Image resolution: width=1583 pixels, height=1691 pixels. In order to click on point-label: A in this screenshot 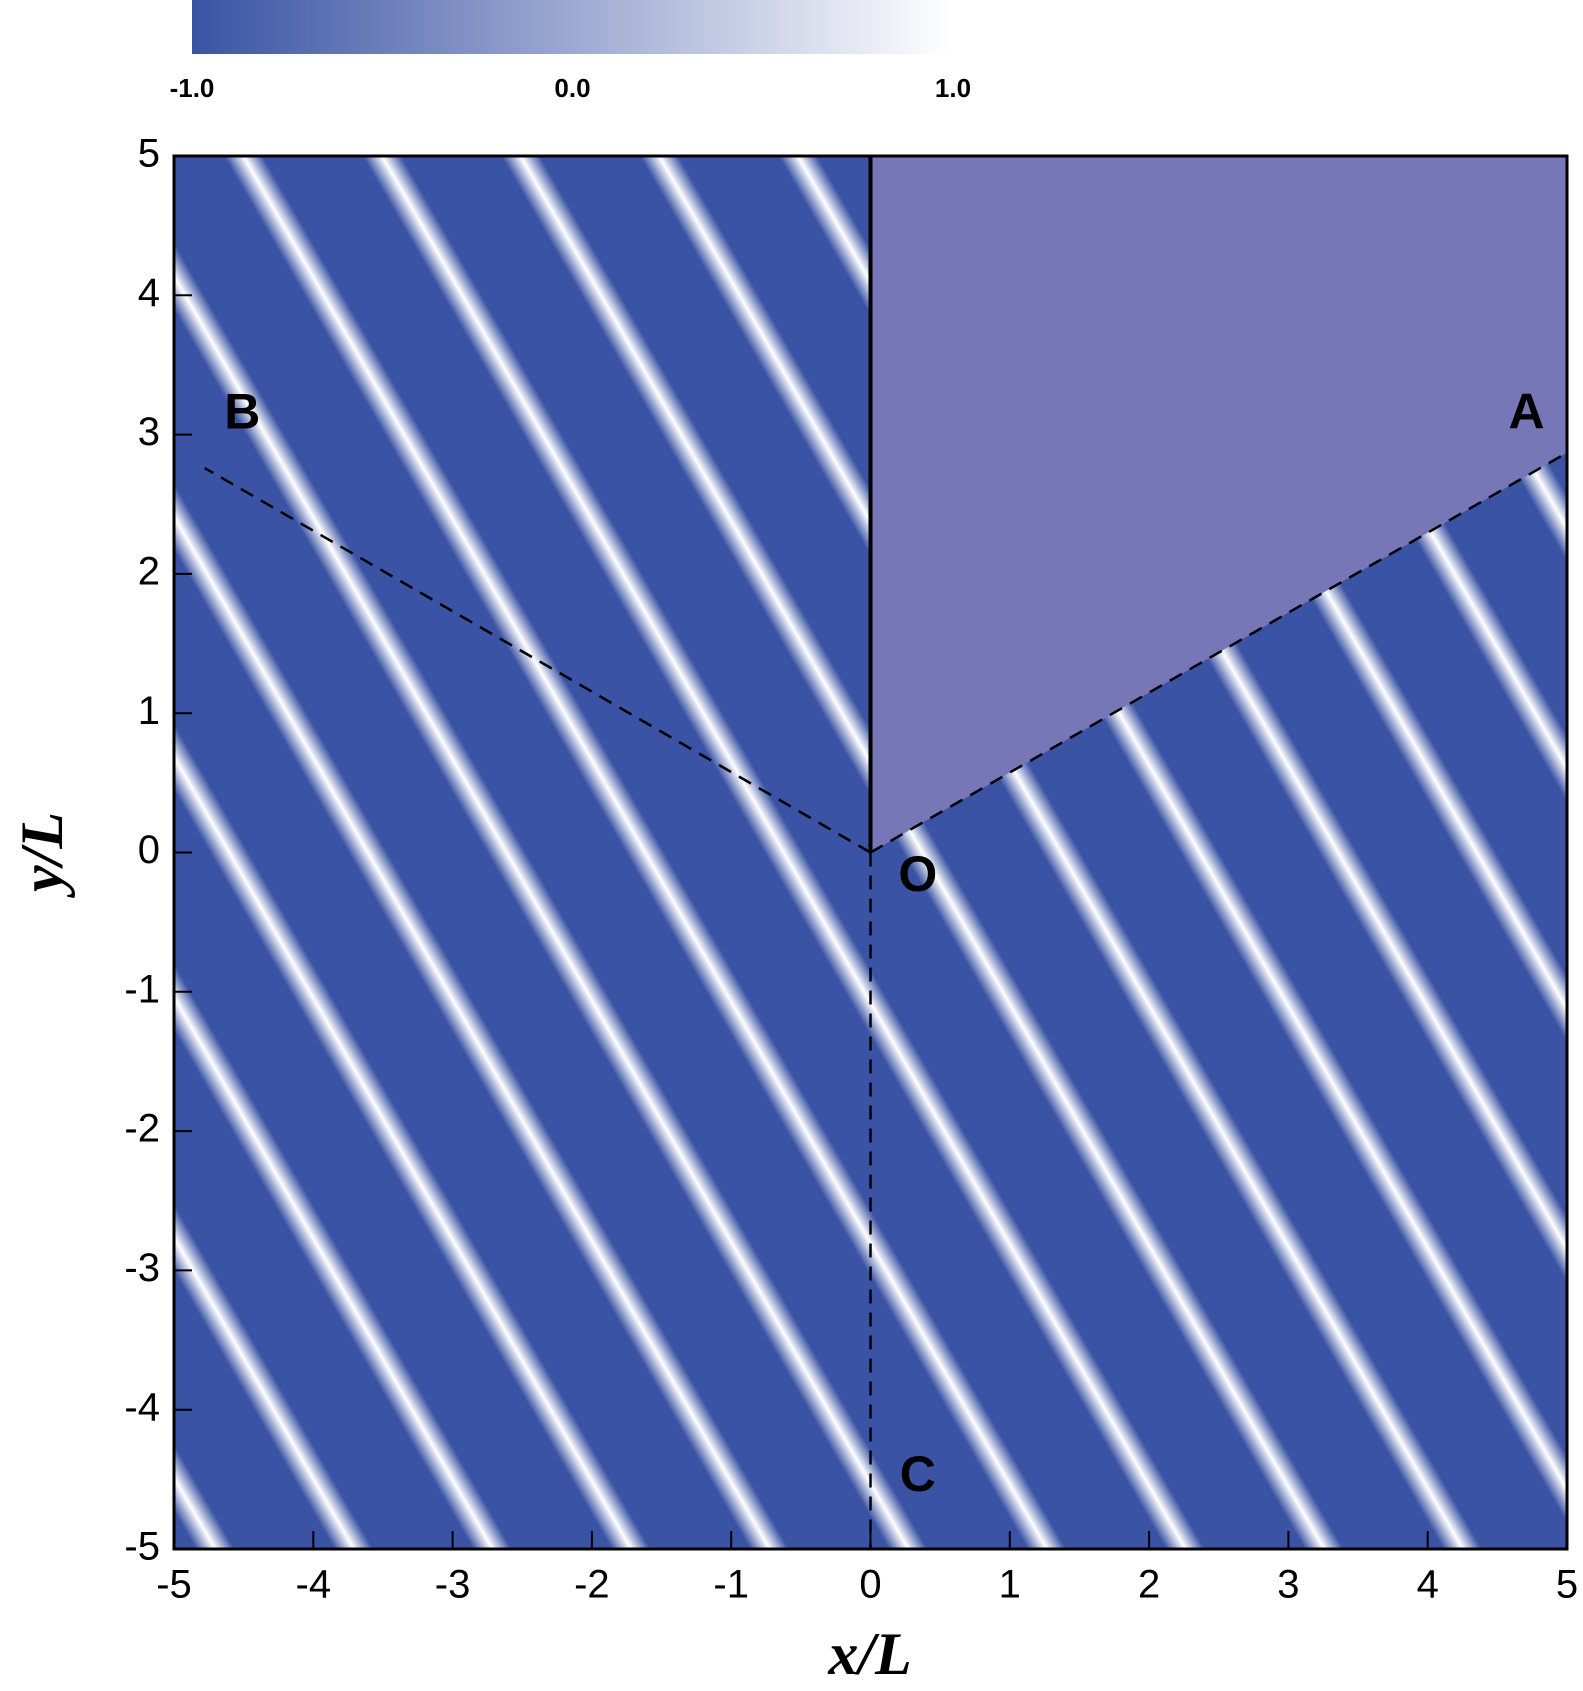, I will do `click(1527, 411)`.